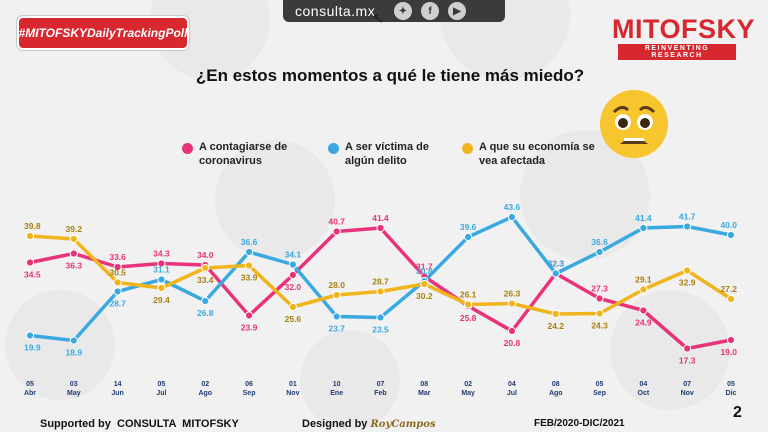 The image size is (768, 432). I want to click on data-label-contagio: 32.3, so click(555, 264).